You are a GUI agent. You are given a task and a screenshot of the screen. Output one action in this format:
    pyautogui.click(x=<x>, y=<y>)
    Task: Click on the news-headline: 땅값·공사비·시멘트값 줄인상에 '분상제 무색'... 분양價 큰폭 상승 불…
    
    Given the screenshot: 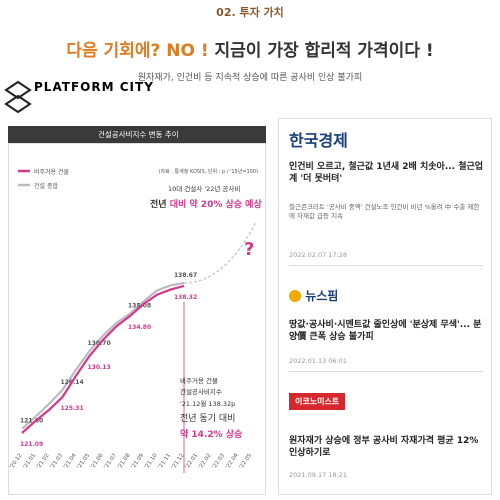 What is the action you would take?
    pyautogui.click(x=385, y=331)
    